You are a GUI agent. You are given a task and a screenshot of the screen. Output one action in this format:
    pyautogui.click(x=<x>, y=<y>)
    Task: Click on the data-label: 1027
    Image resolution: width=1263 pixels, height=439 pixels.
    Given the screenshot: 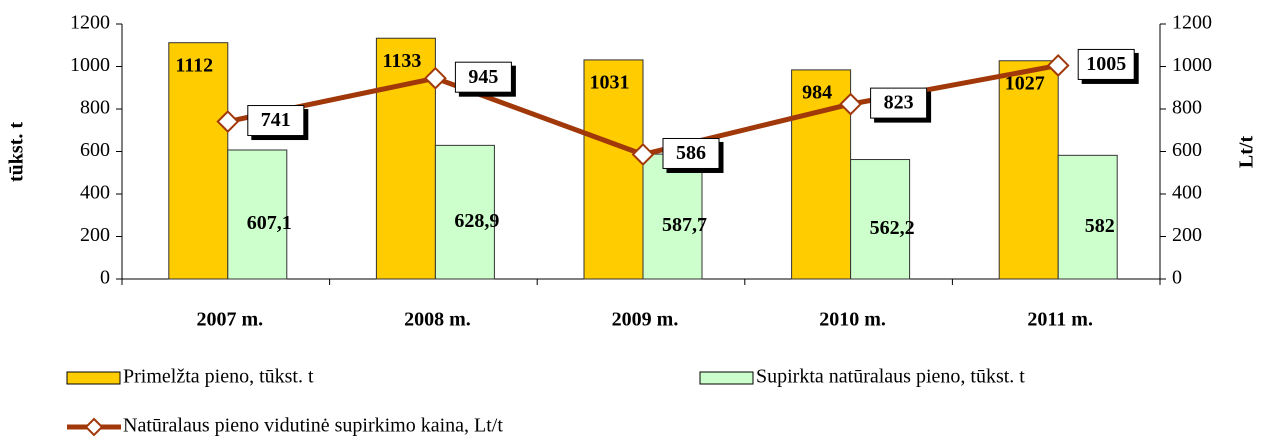 What is the action you would take?
    pyautogui.click(x=1025, y=83)
    